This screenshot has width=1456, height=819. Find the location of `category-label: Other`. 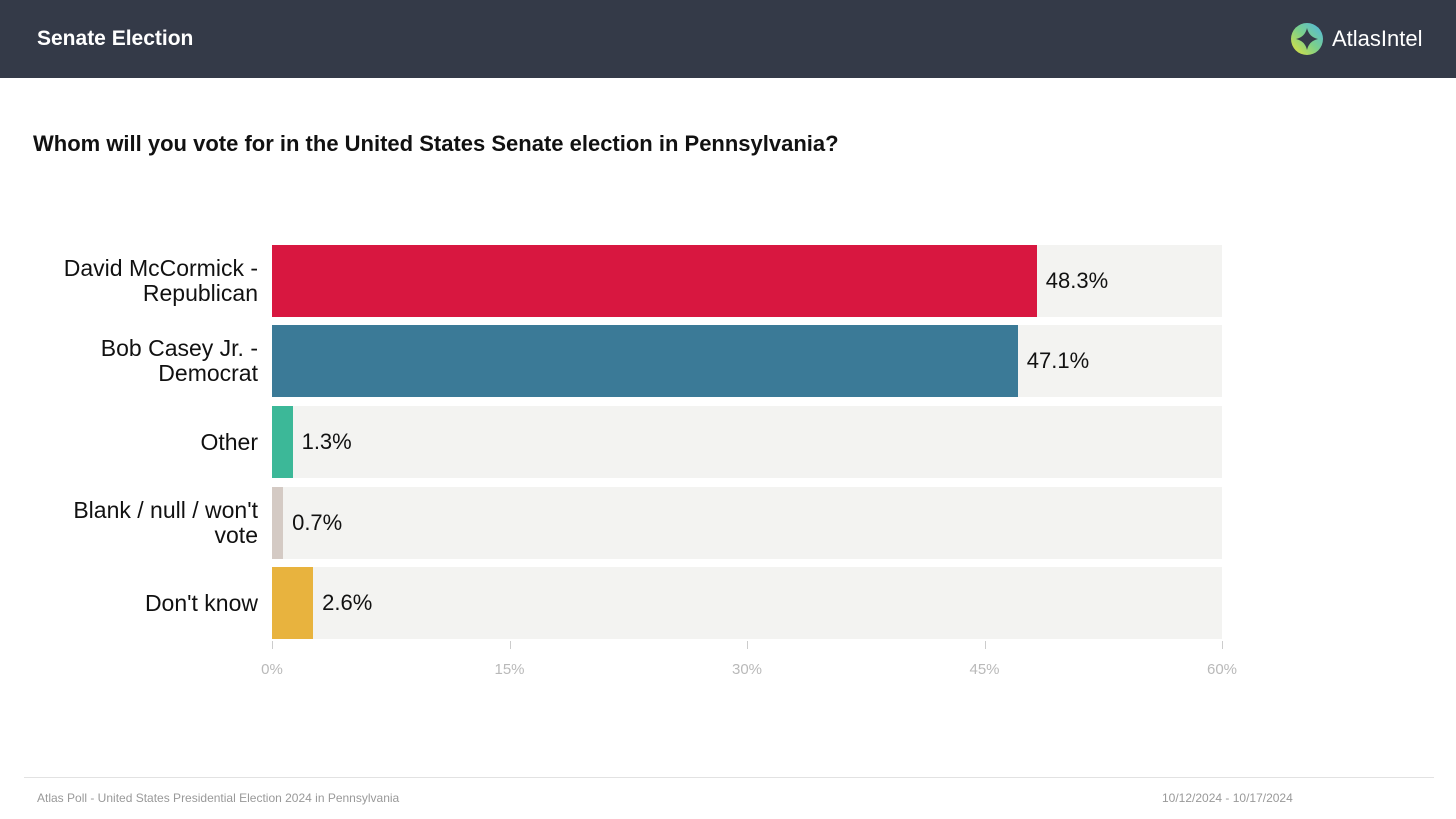

category-label: Other is located at coordinates (129, 442).